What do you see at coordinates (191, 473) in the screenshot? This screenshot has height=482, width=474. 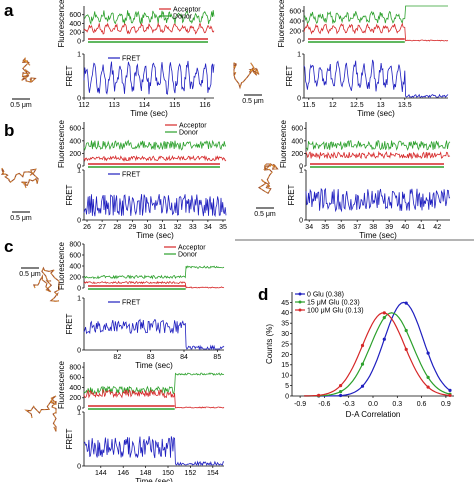 I see `chart-c2-xtick-label: 152` at bounding box center [191, 473].